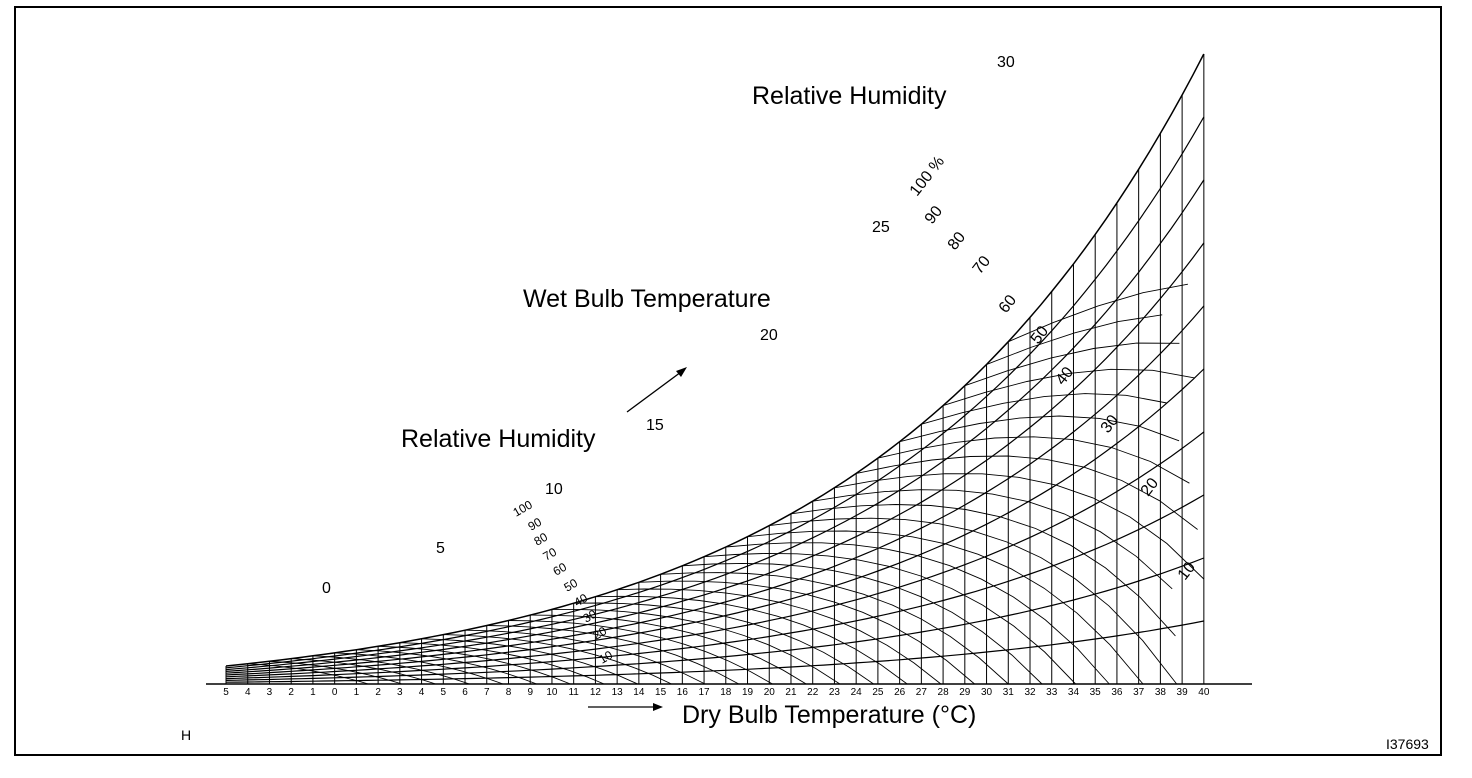 The height and width of the screenshot is (778, 1472). I want to click on x-tick-label: 32, so click(1030, 692).